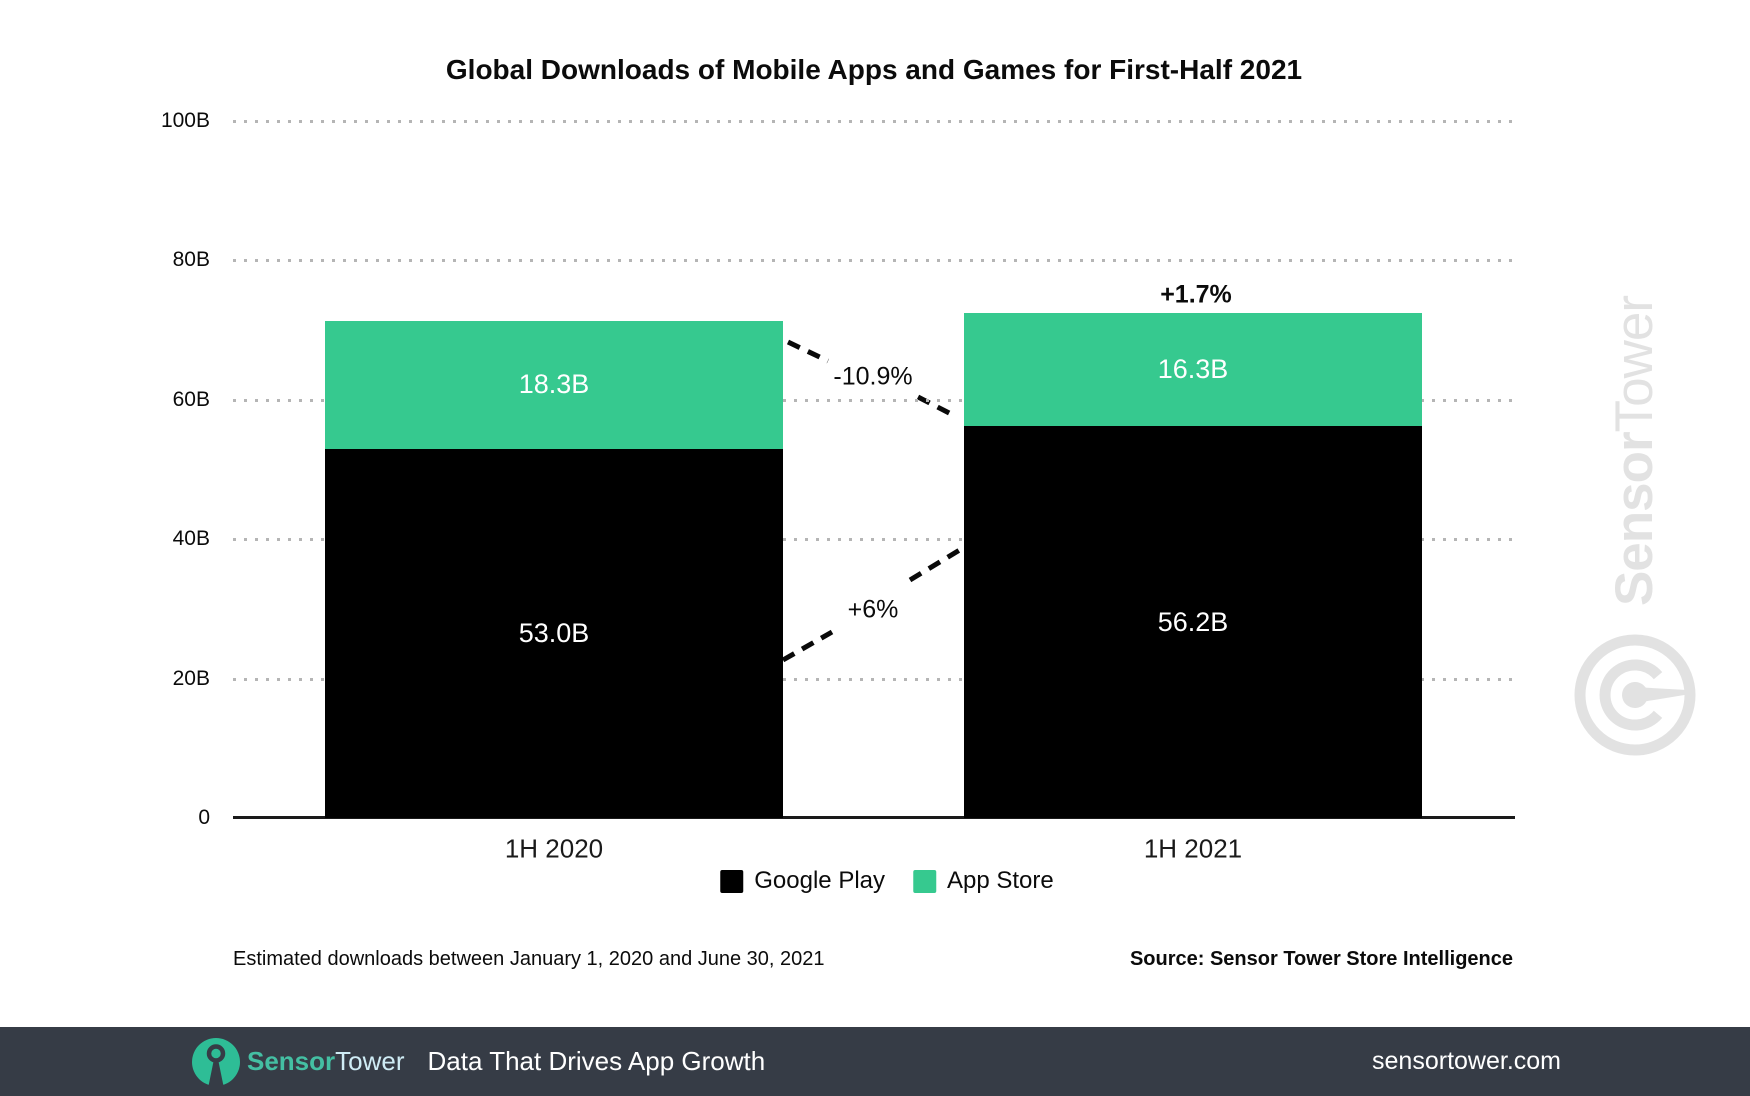 Image resolution: width=1750 pixels, height=1096 pixels. Describe the element at coordinates (191, 260) in the screenshot. I see `y-tick-80B: 80B` at that location.